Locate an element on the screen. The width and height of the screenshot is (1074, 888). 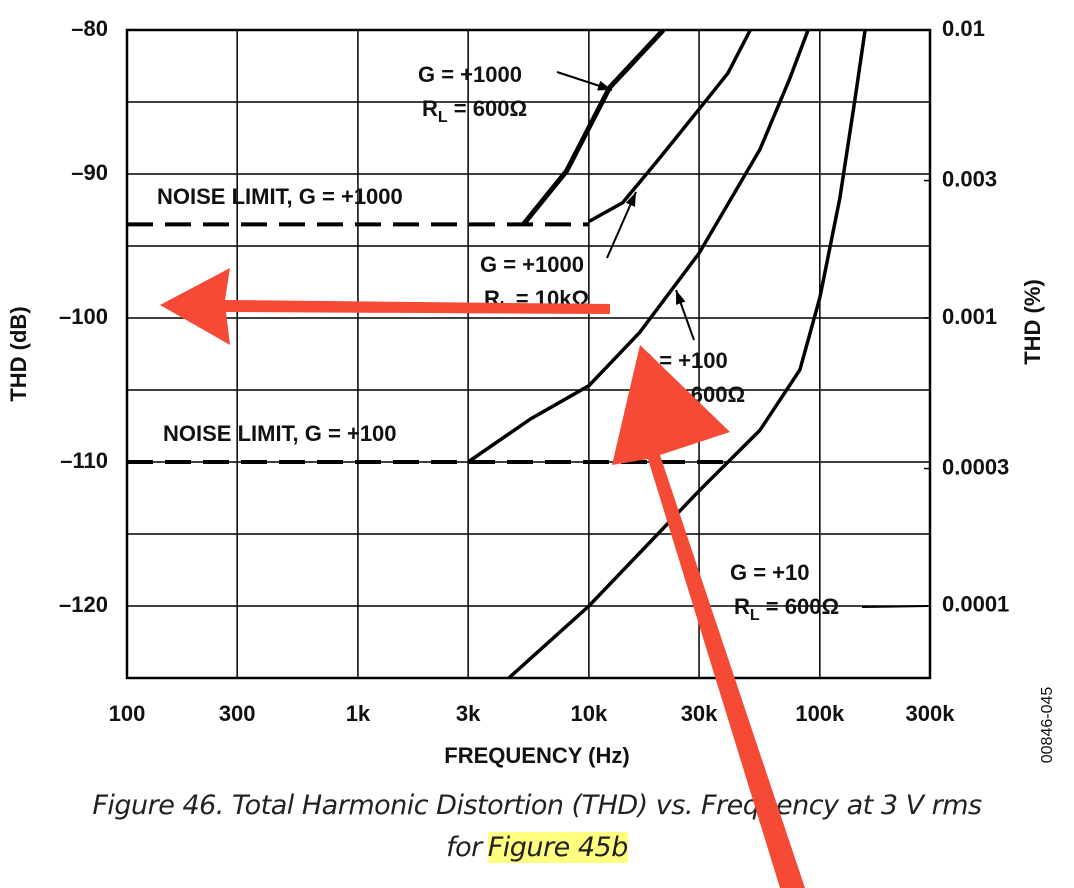
x-tick-label: 100 is located at coordinates (127, 713).